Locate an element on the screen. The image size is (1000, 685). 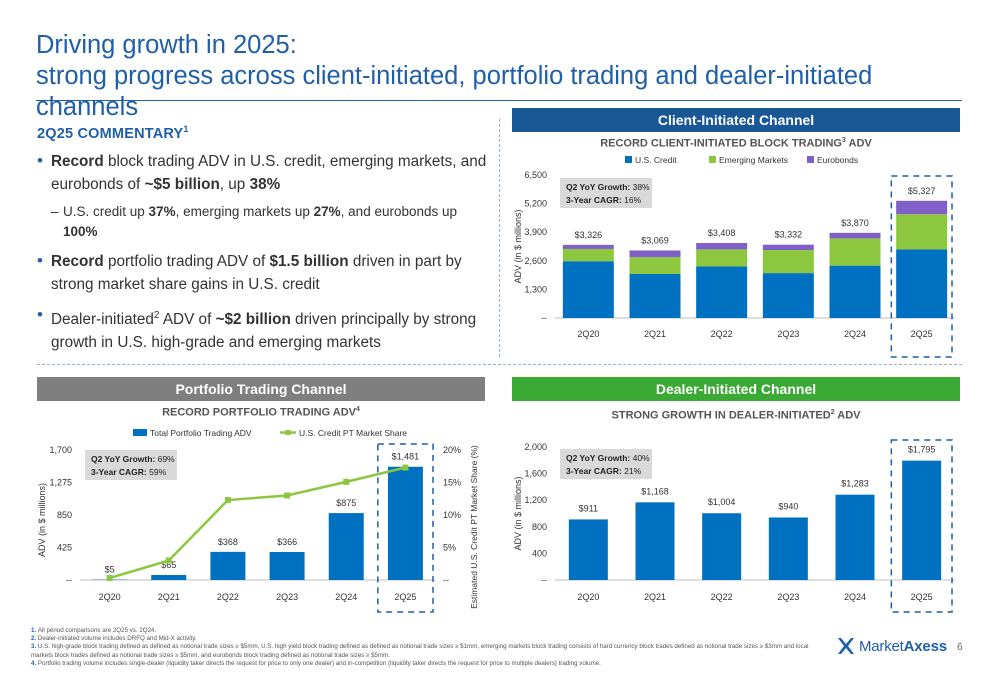
client-callout-cagr: 3-Year CAGR: 16% is located at coordinates (604, 200).